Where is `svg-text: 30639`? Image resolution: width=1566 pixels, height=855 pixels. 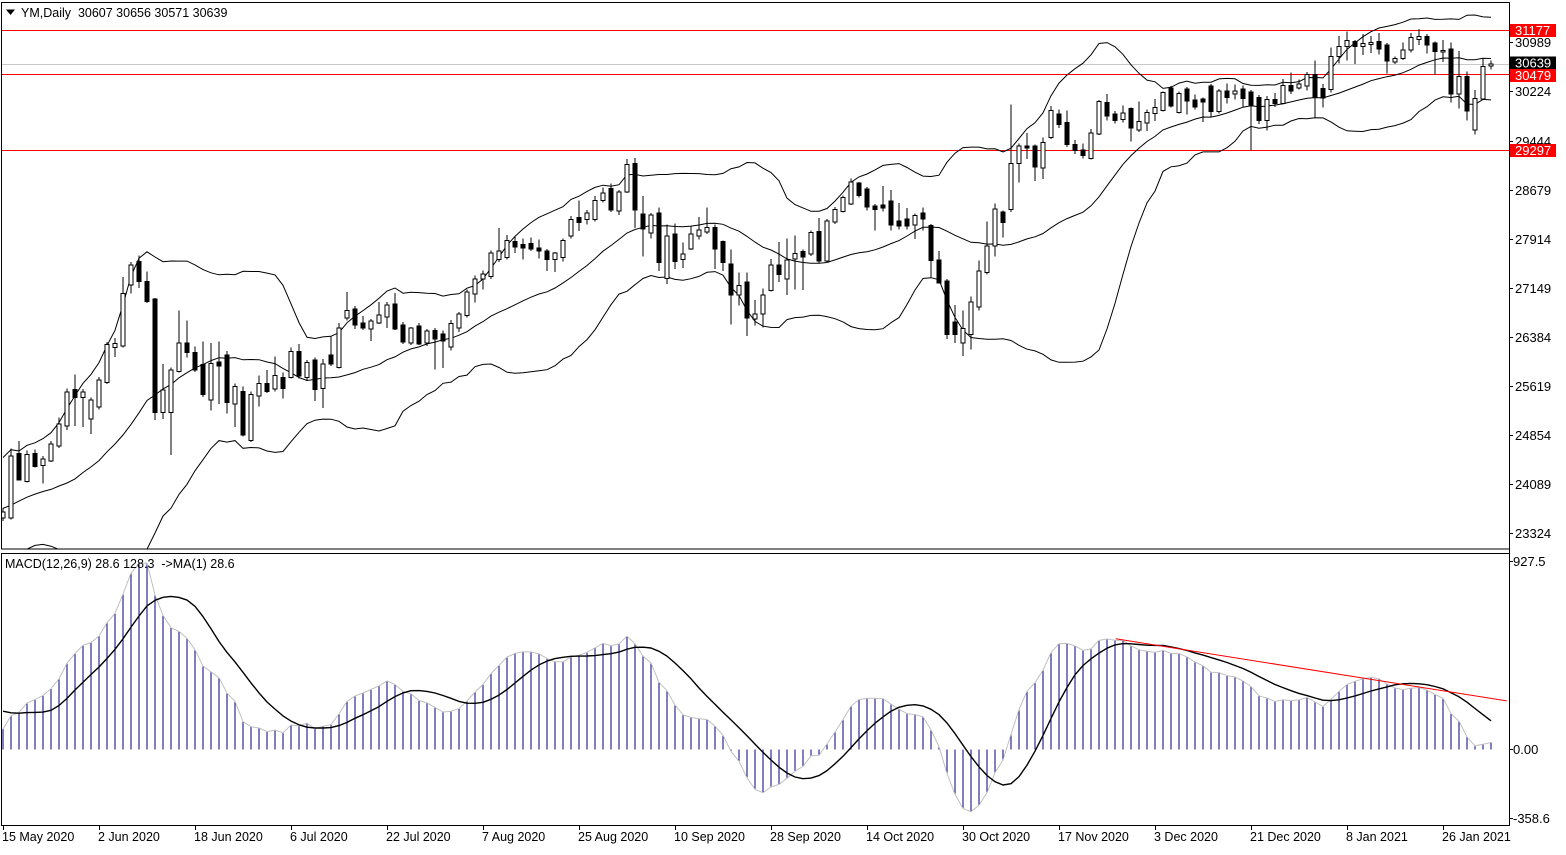 svg-text: 30639 is located at coordinates (1533, 62).